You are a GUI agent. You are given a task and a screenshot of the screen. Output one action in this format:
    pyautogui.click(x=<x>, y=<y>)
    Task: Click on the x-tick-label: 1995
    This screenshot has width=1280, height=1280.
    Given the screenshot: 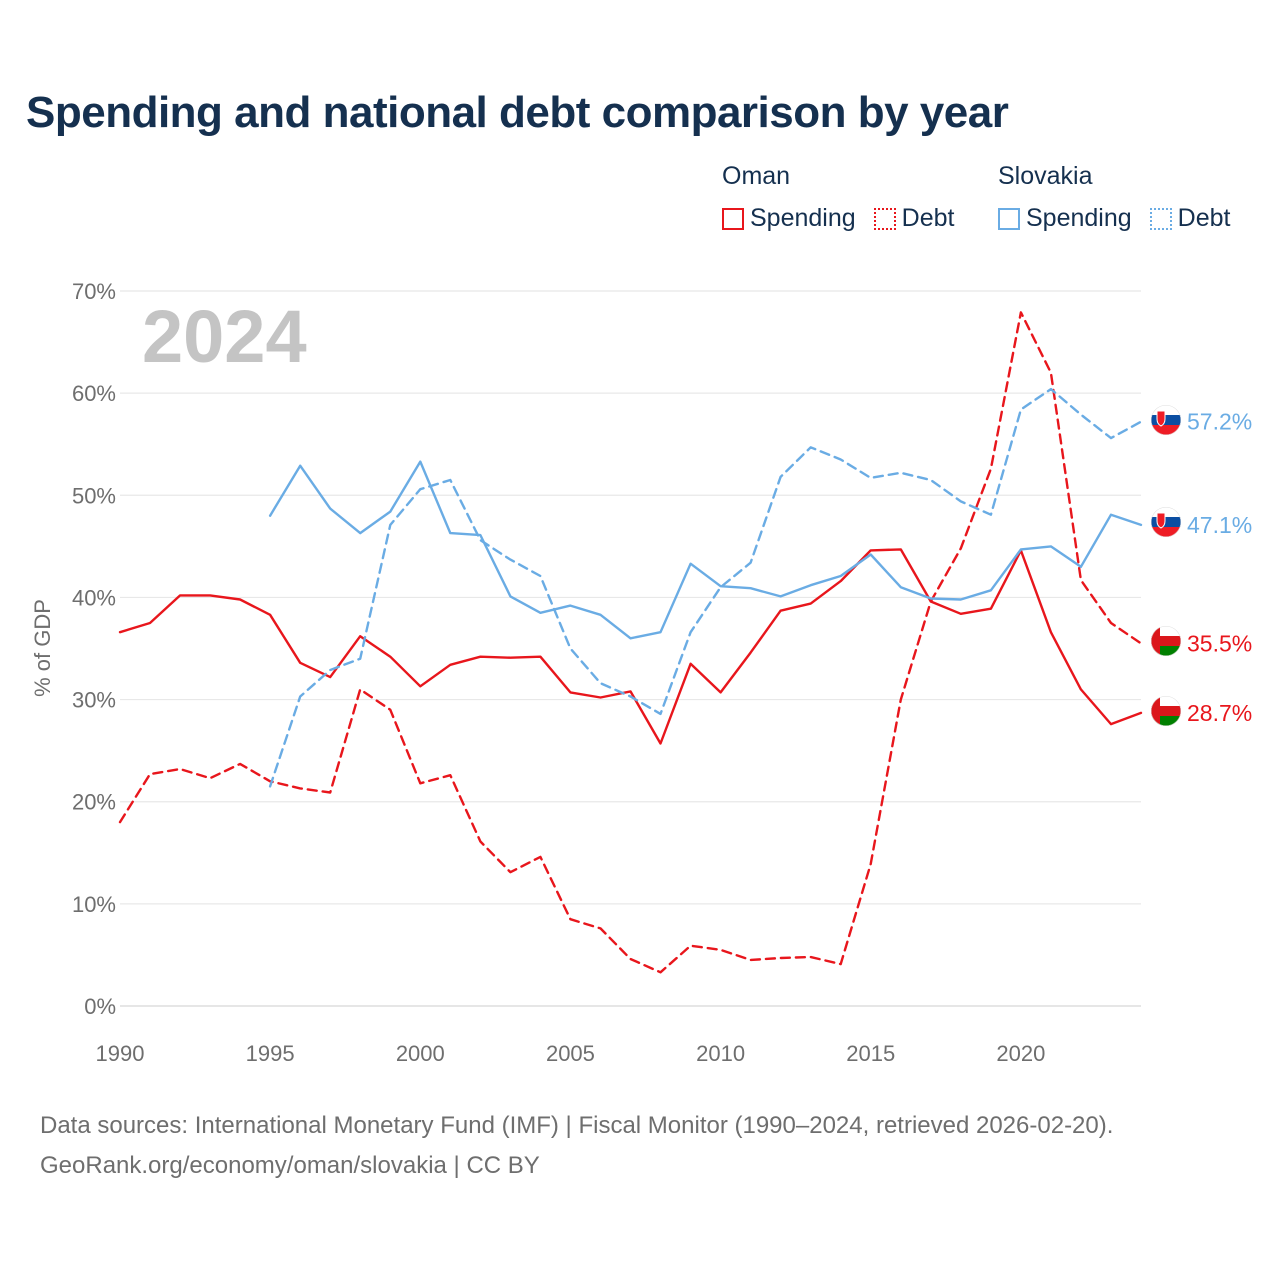 What is the action you would take?
    pyautogui.click(x=270, y=1053)
    